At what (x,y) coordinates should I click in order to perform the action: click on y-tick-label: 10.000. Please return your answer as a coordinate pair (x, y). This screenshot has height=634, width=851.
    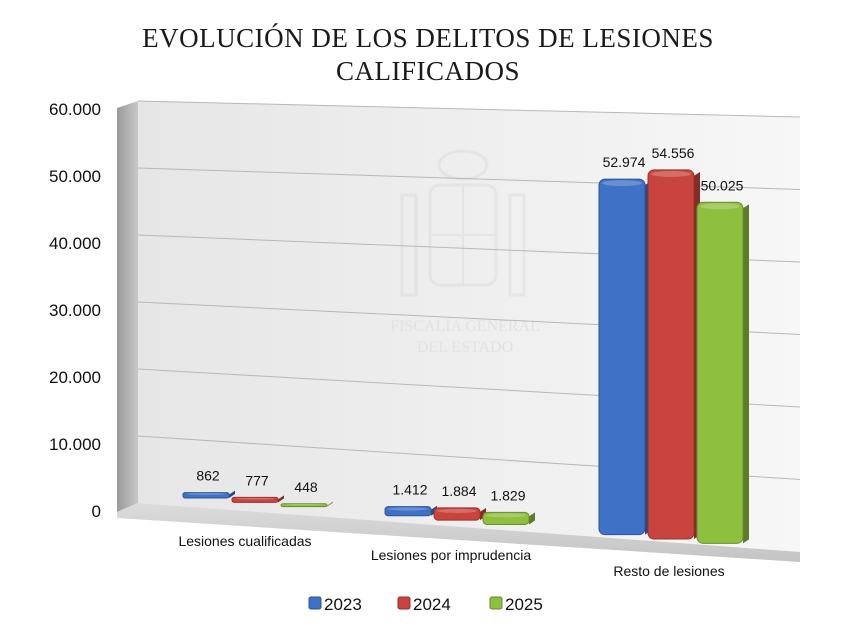
    Looking at the image, I should click on (75, 444).